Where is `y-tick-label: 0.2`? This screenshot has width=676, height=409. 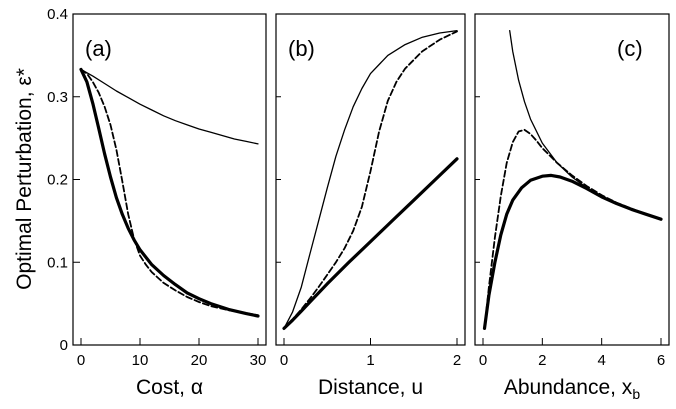 y-tick-label: 0.2 is located at coordinates (57, 180).